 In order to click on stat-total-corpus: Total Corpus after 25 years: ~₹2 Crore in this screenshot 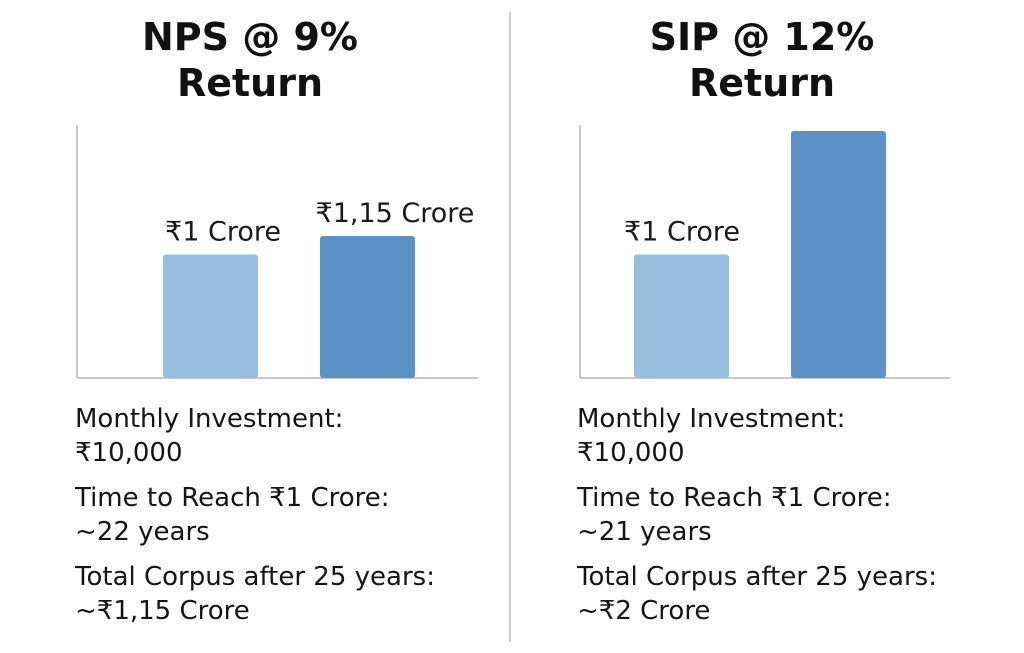, I will do `click(792, 594)`.